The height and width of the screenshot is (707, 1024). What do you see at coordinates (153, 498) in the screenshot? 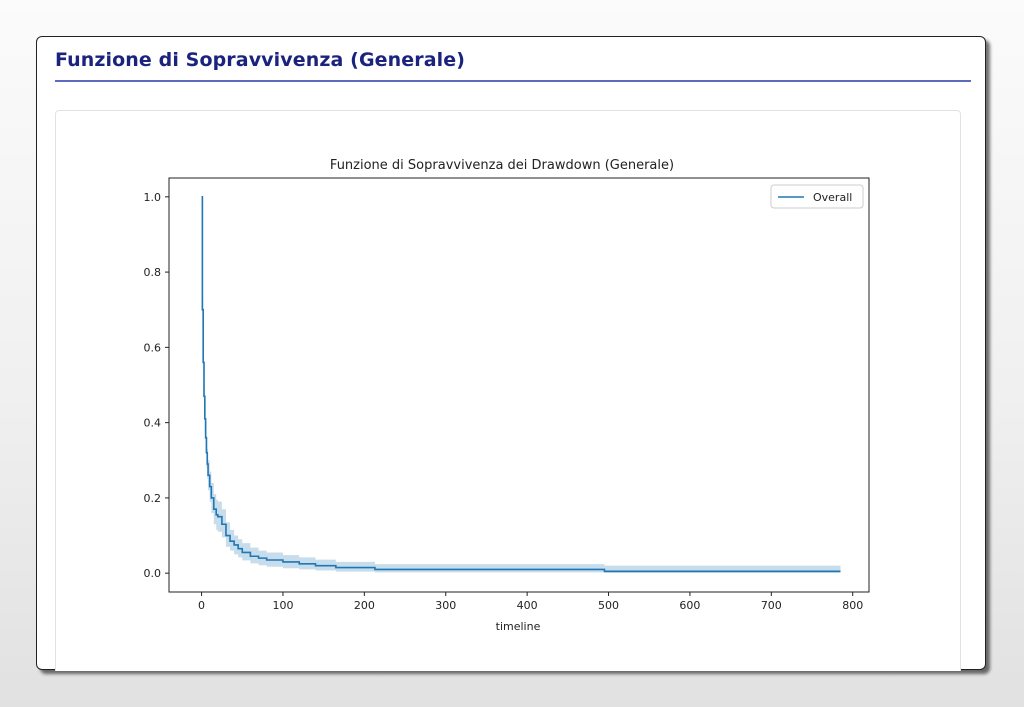
I see `y-tick-label: 0.2` at bounding box center [153, 498].